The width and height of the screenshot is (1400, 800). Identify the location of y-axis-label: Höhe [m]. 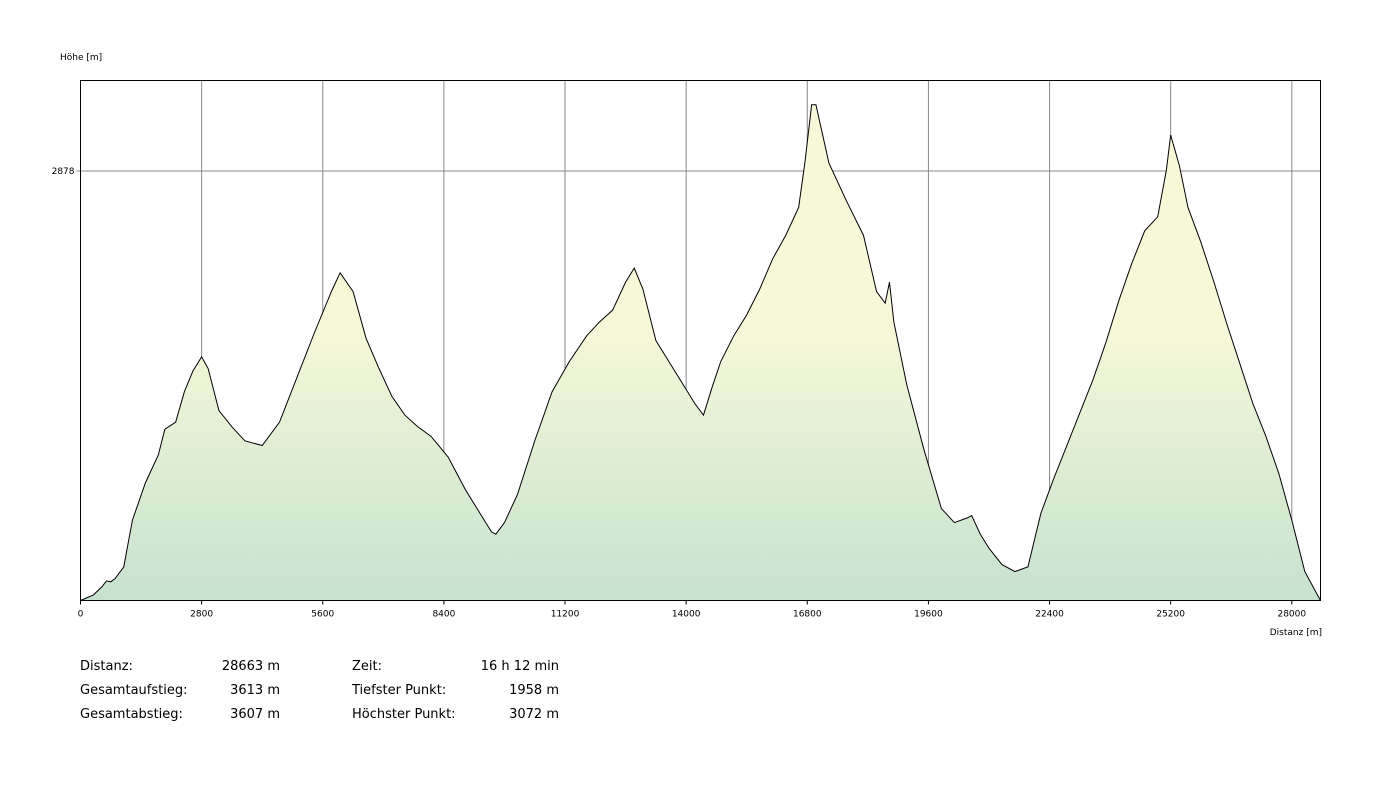
(81, 58).